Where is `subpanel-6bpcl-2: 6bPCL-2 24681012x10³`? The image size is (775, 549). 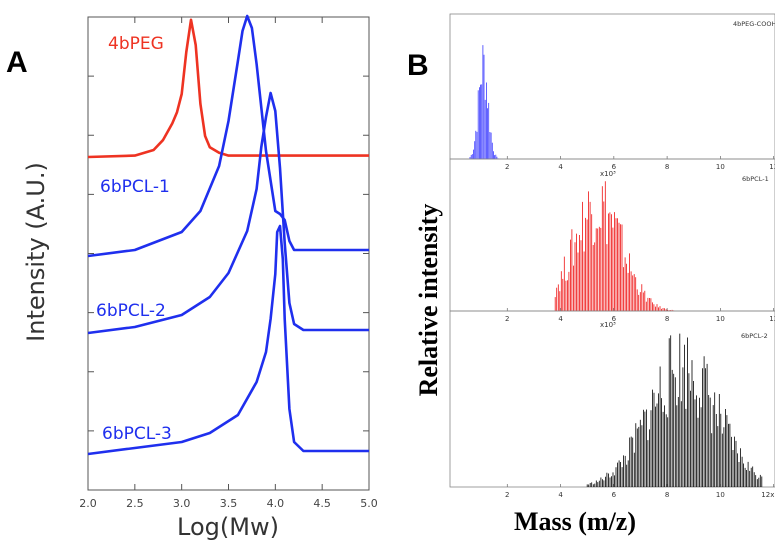
subpanel-6bpcl-2: 6bPCL-2 24681012x10³ is located at coordinates (612, 404).